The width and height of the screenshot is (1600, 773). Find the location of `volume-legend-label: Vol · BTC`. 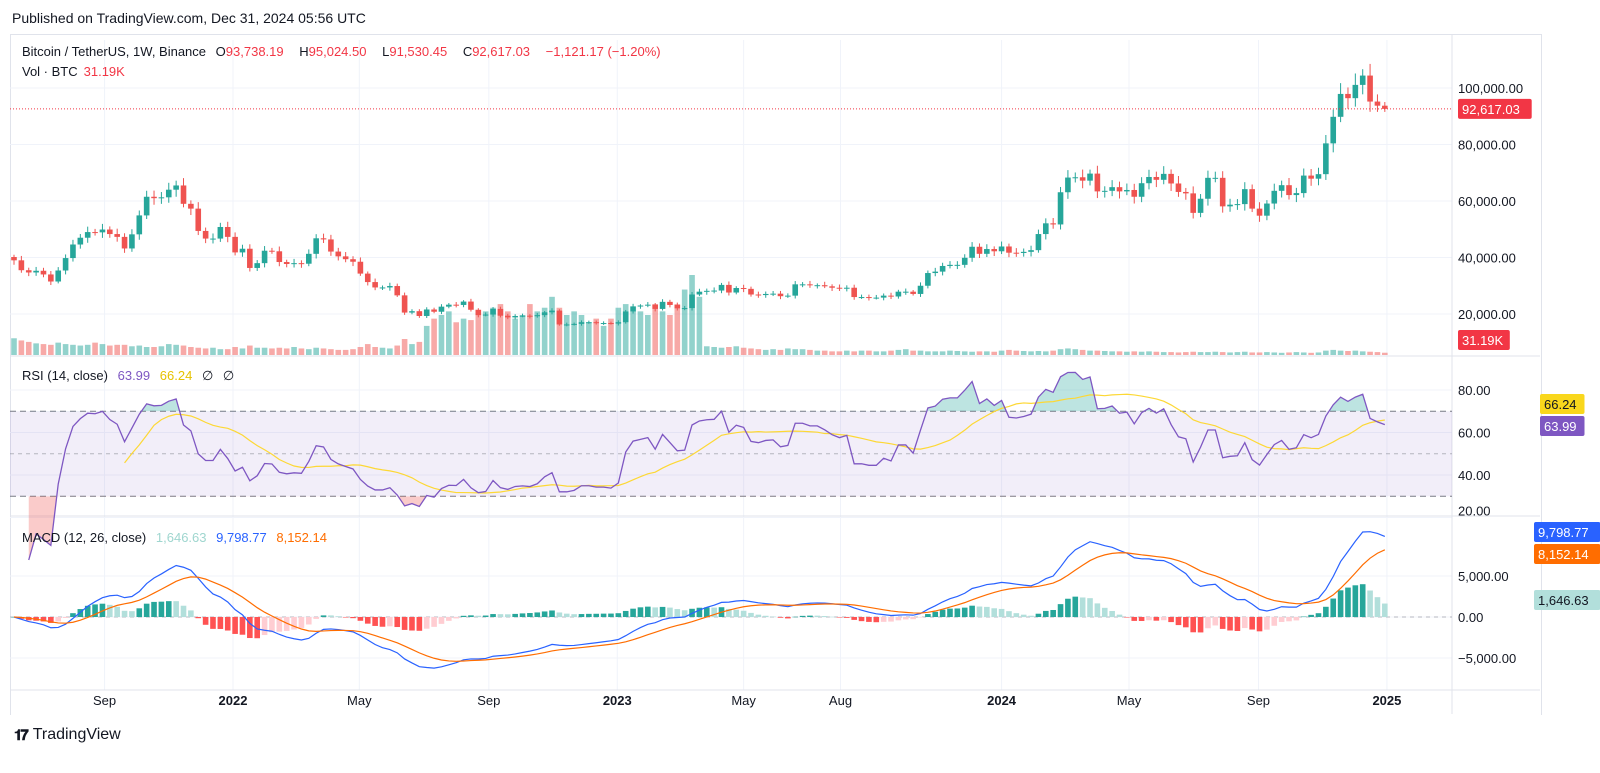

volume-legend-label: Vol · BTC is located at coordinates (50, 71).